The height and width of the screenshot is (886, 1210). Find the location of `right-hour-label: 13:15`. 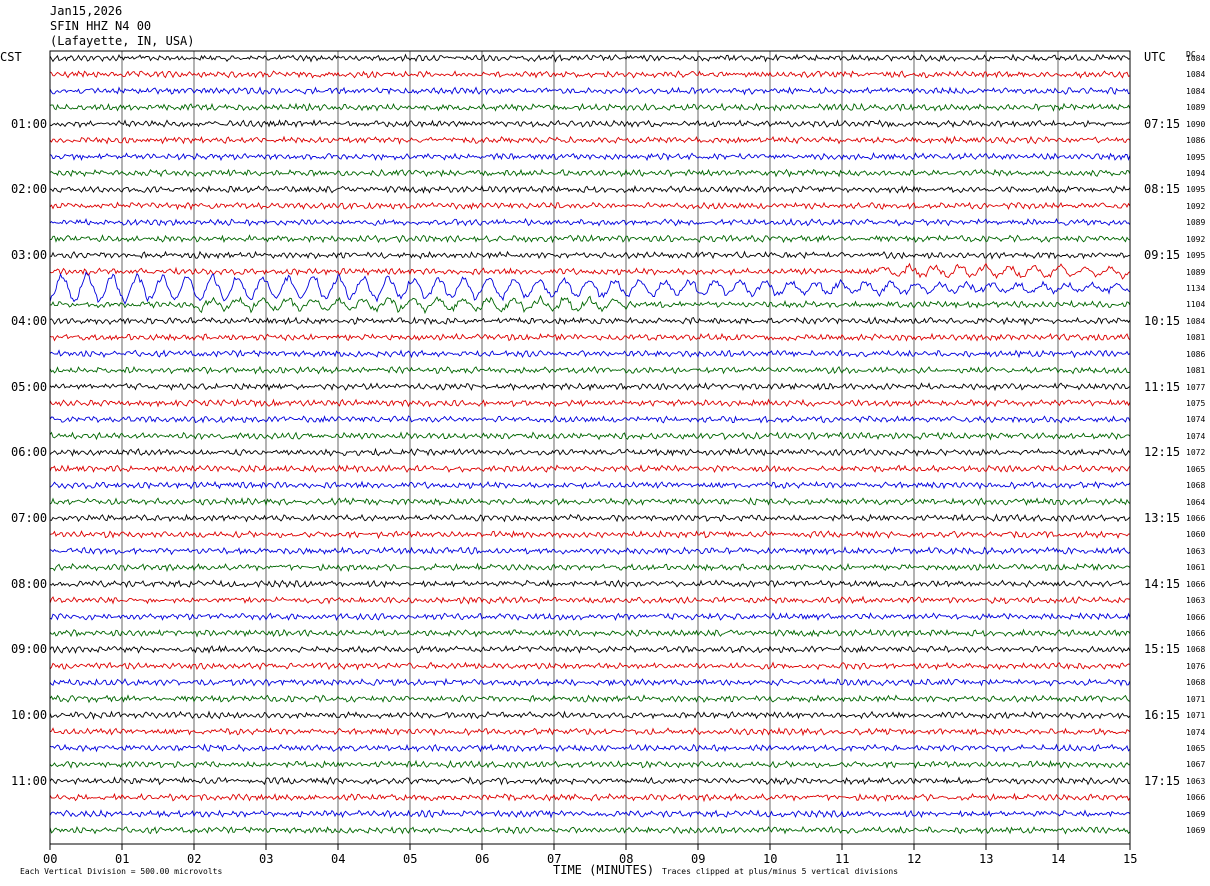

right-hour-label: 13:15 is located at coordinates (1162, 518).